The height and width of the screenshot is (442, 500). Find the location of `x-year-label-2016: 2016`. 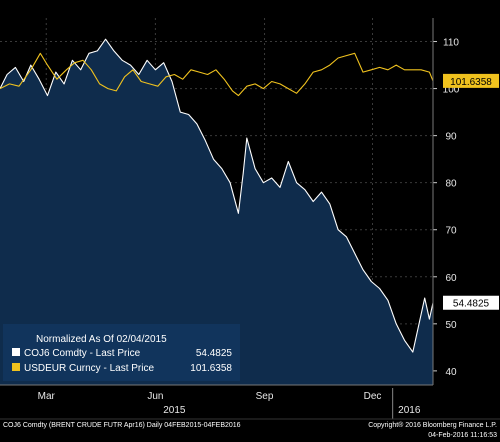

x-year-label-2016: 2016 is located at coordinates (409, 410).